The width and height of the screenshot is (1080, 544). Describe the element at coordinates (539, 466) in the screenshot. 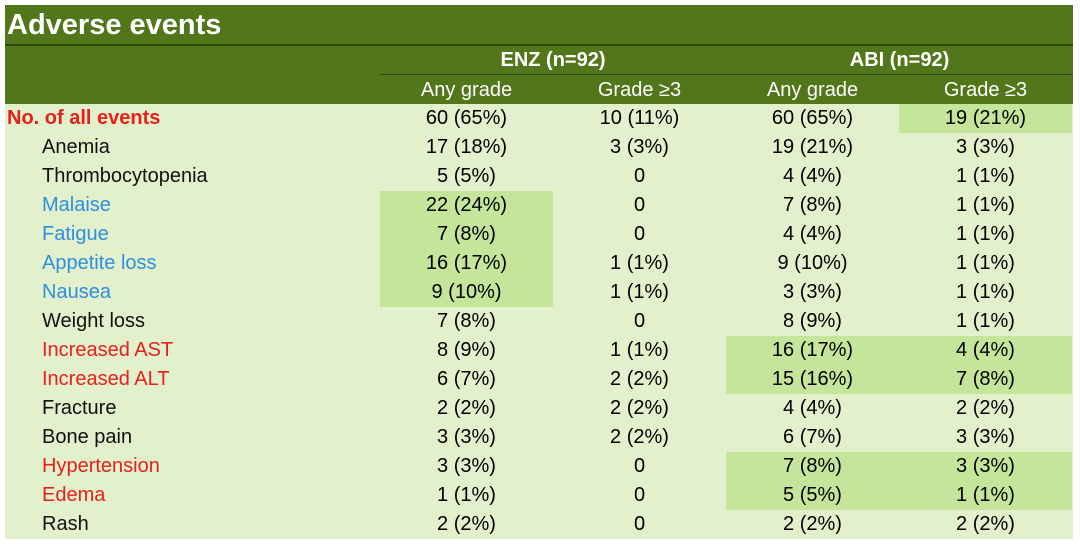

I see `table-row: Hypertension 3 (3%) 0 7 (8%) 3 (3%)` at that location.